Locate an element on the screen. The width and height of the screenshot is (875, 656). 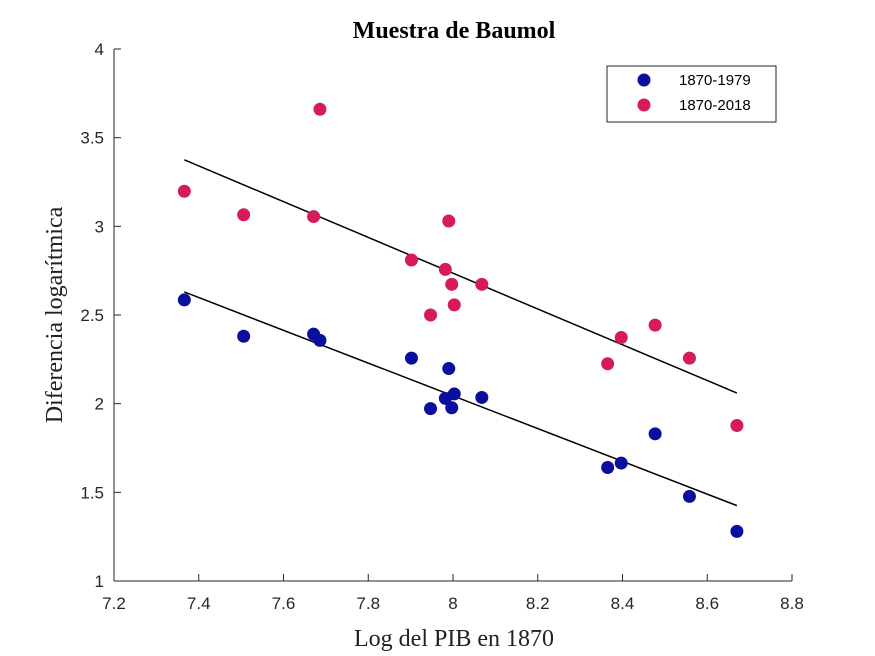
x-tick-label: 7.6 is located at coordinates (284, 603).